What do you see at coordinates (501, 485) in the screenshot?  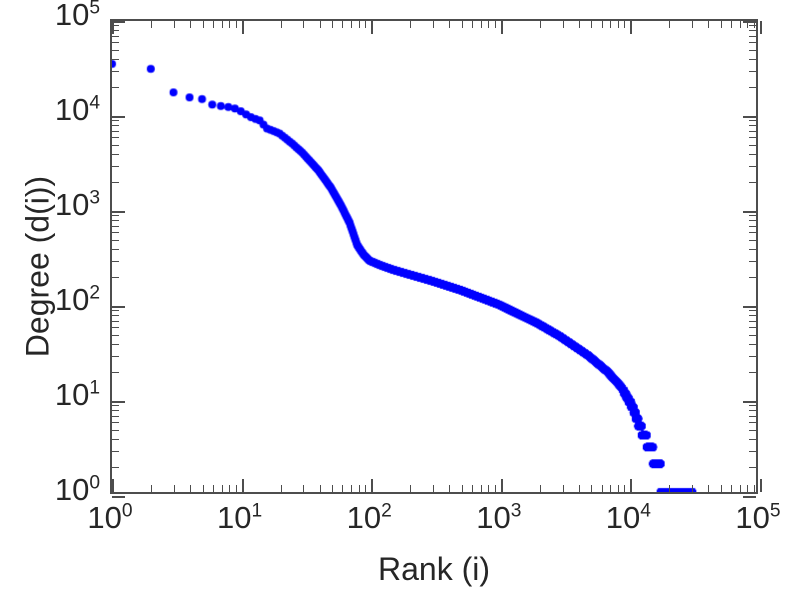 I see `x-major-tick-1e3` at bounding box center [501, 485].